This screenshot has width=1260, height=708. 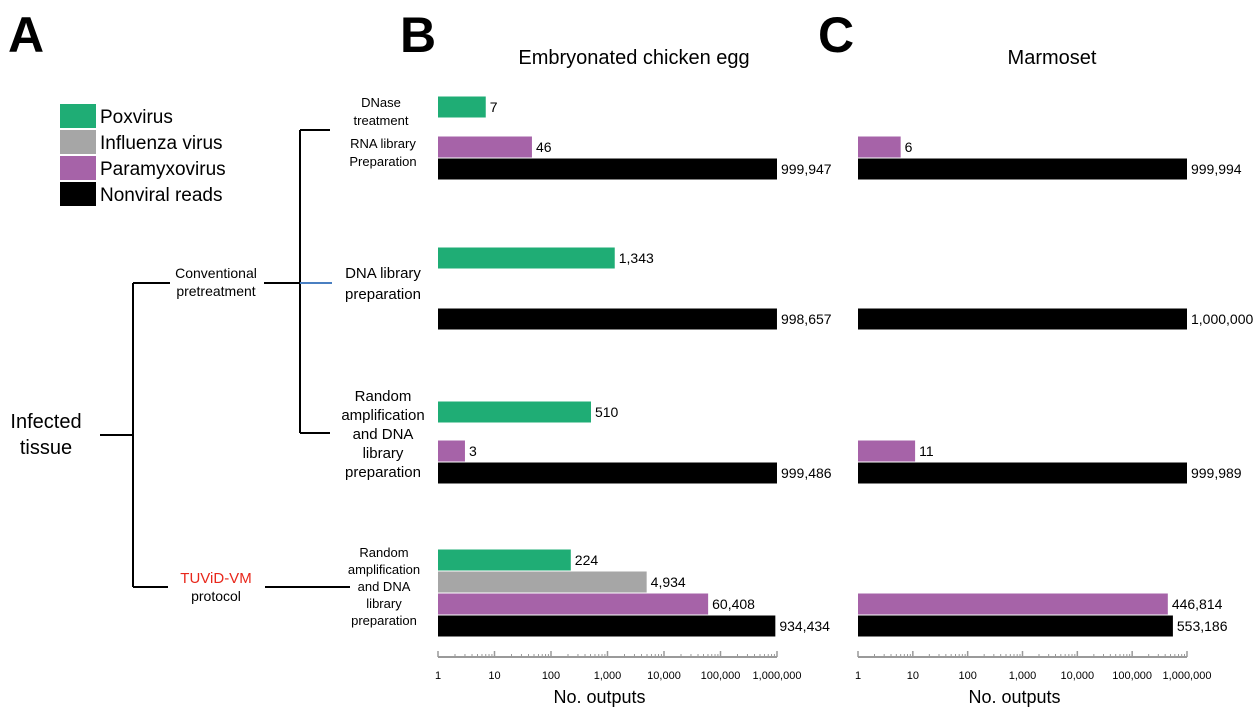 What do you see at coordinates (215, 578) in the screenshot?
I see `tree-tuvid-name: TUViD-VM` at bounding box center [215, 578].